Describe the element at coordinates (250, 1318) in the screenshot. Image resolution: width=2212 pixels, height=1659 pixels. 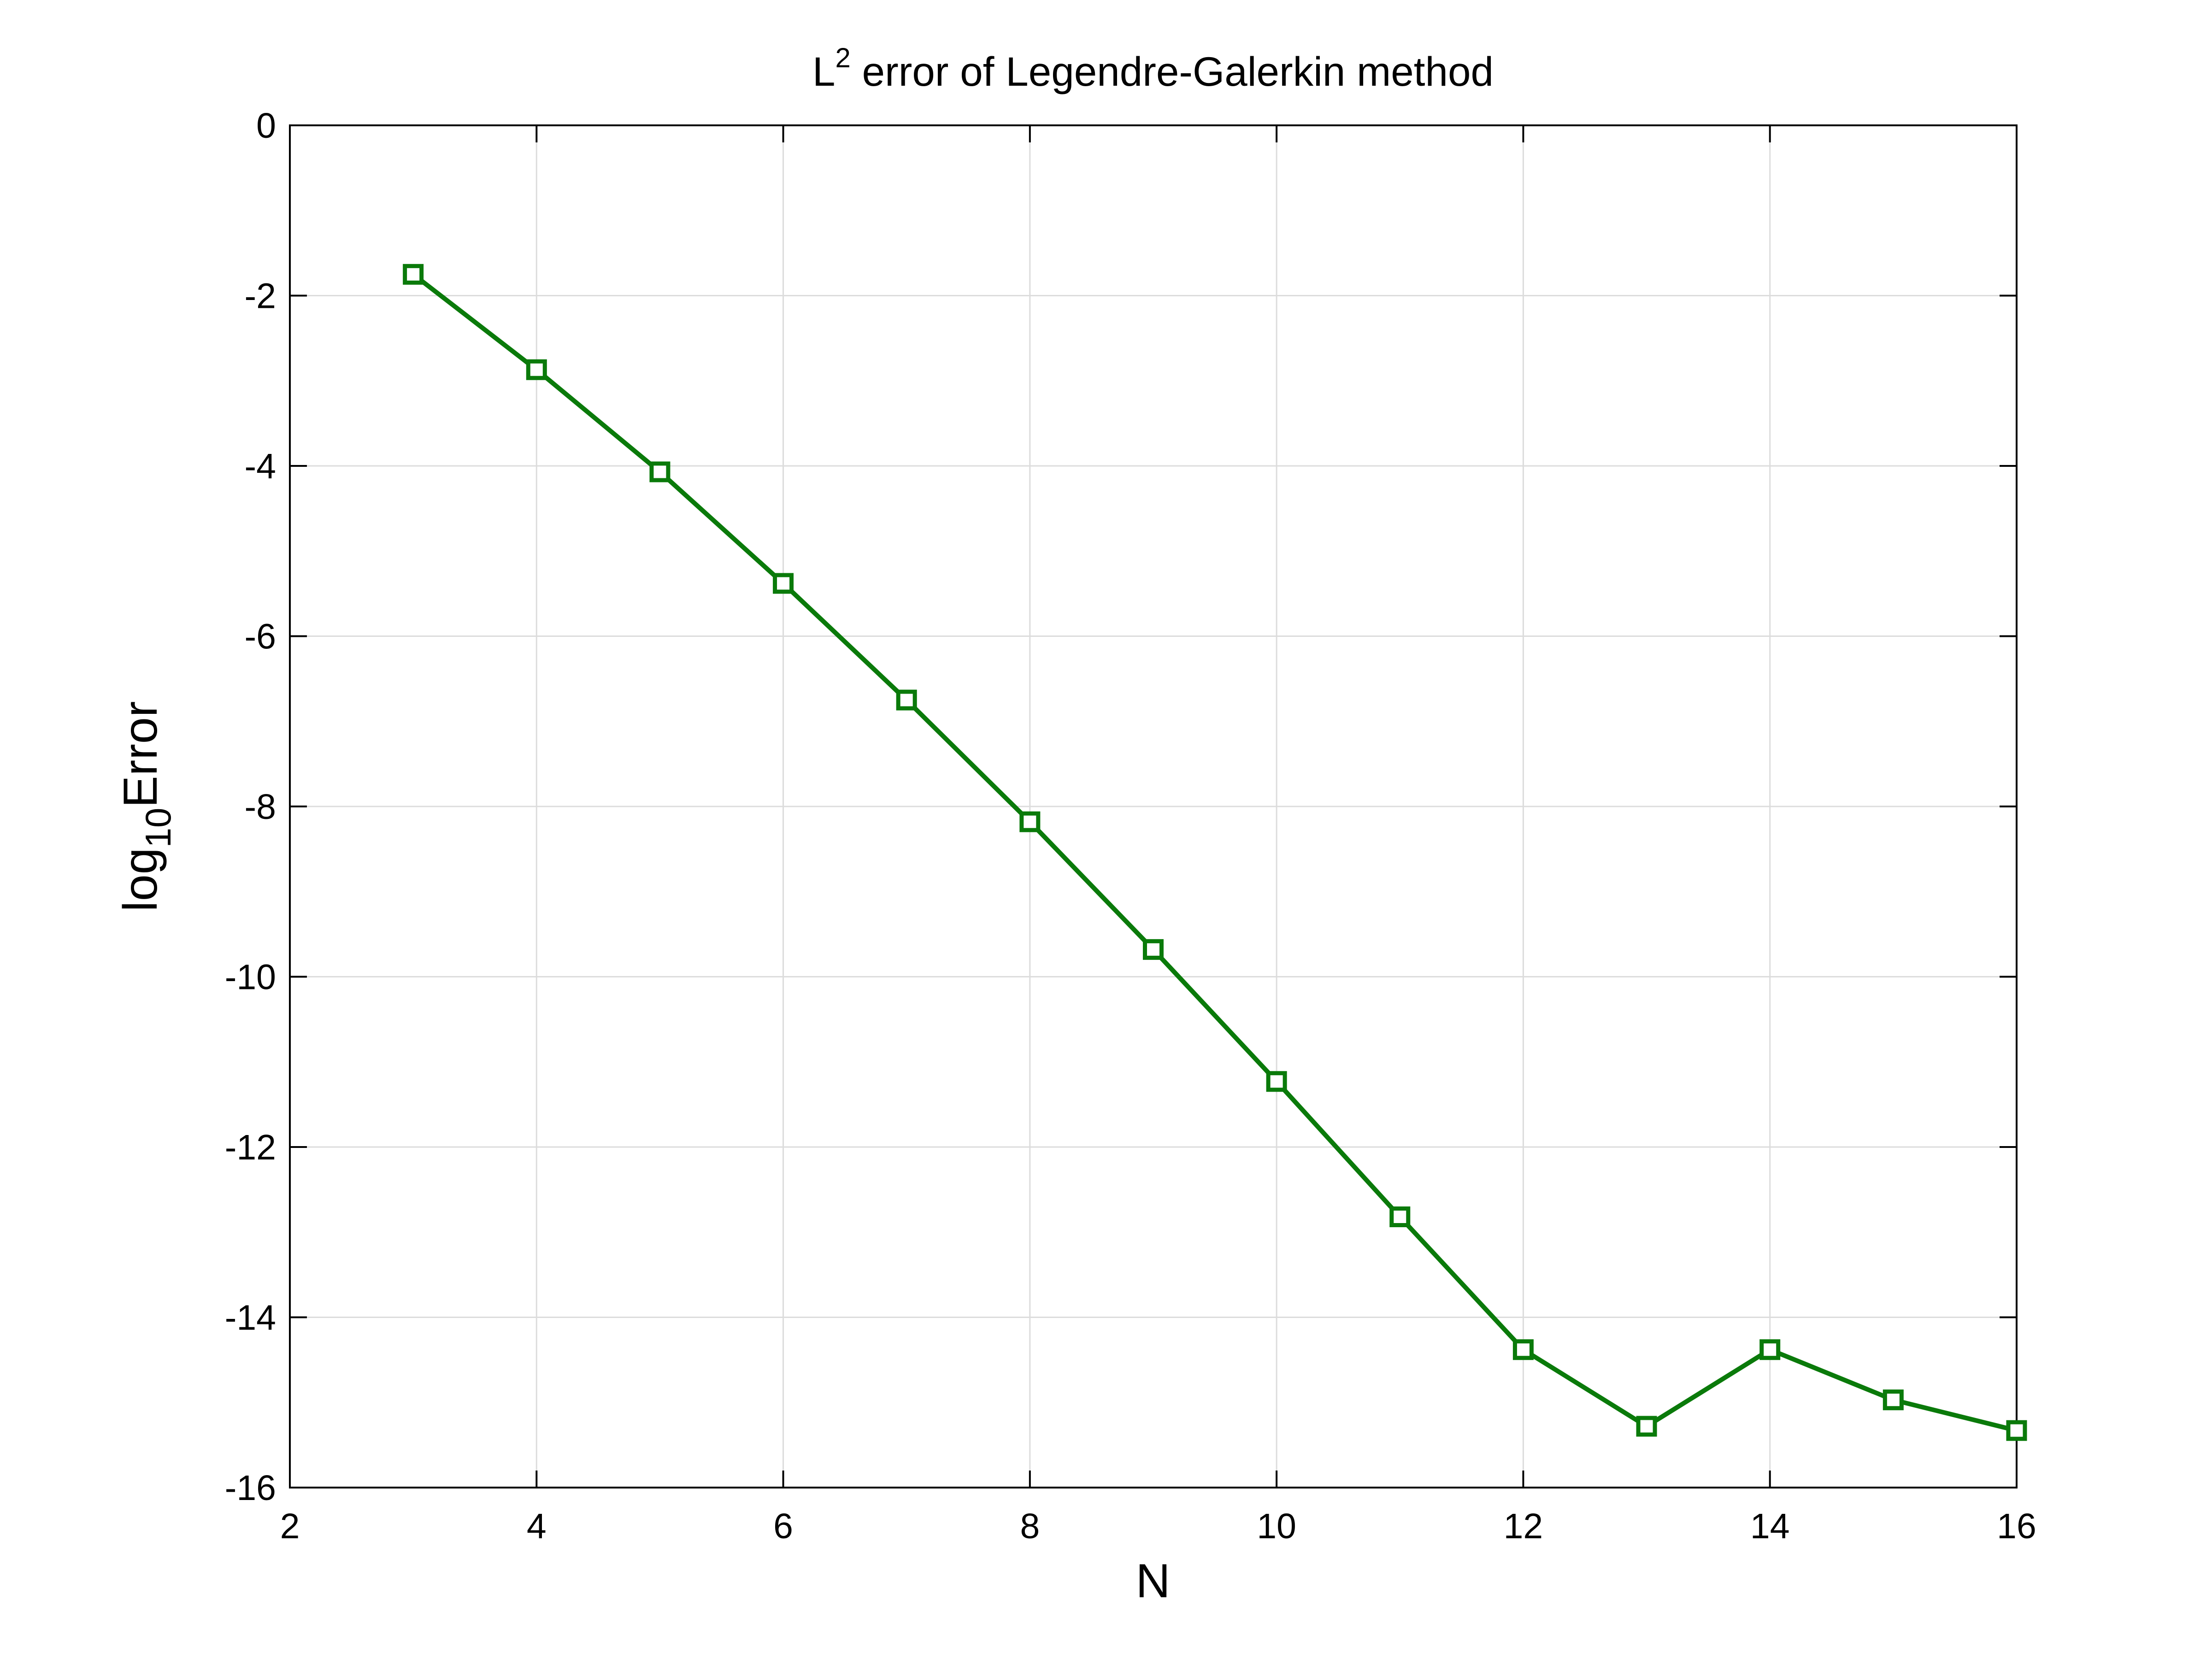
I see `y-tick-label: -14` at that location.